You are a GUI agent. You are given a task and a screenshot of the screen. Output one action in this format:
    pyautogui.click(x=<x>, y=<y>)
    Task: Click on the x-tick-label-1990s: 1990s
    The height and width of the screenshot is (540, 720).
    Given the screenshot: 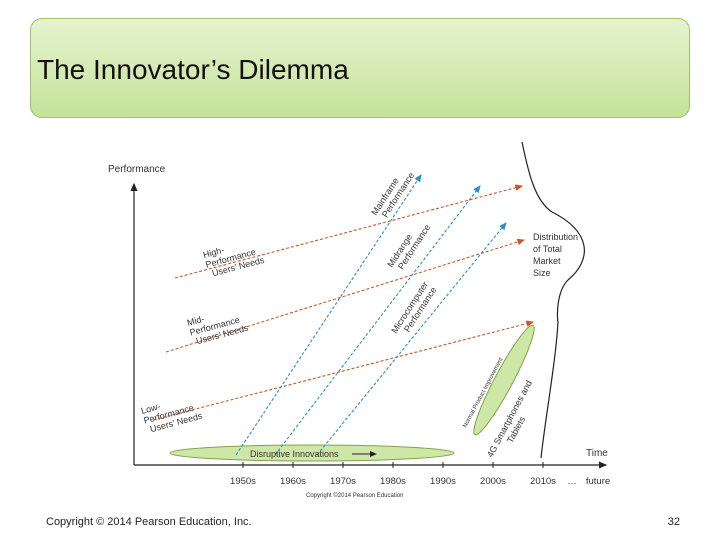 What is the action you would take?
    pyautogui.click(x=443, y=481)
    